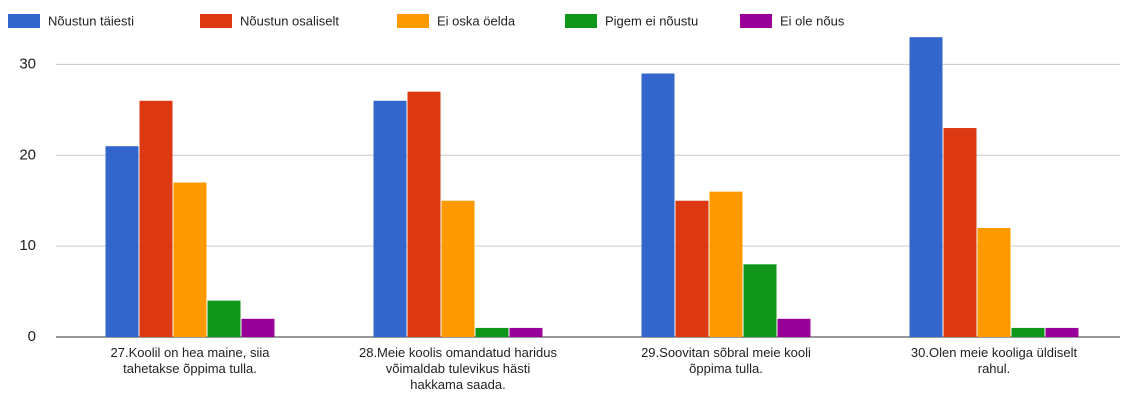  I want to click on legend-label: Nõustun täiesti, so click(91, 20).